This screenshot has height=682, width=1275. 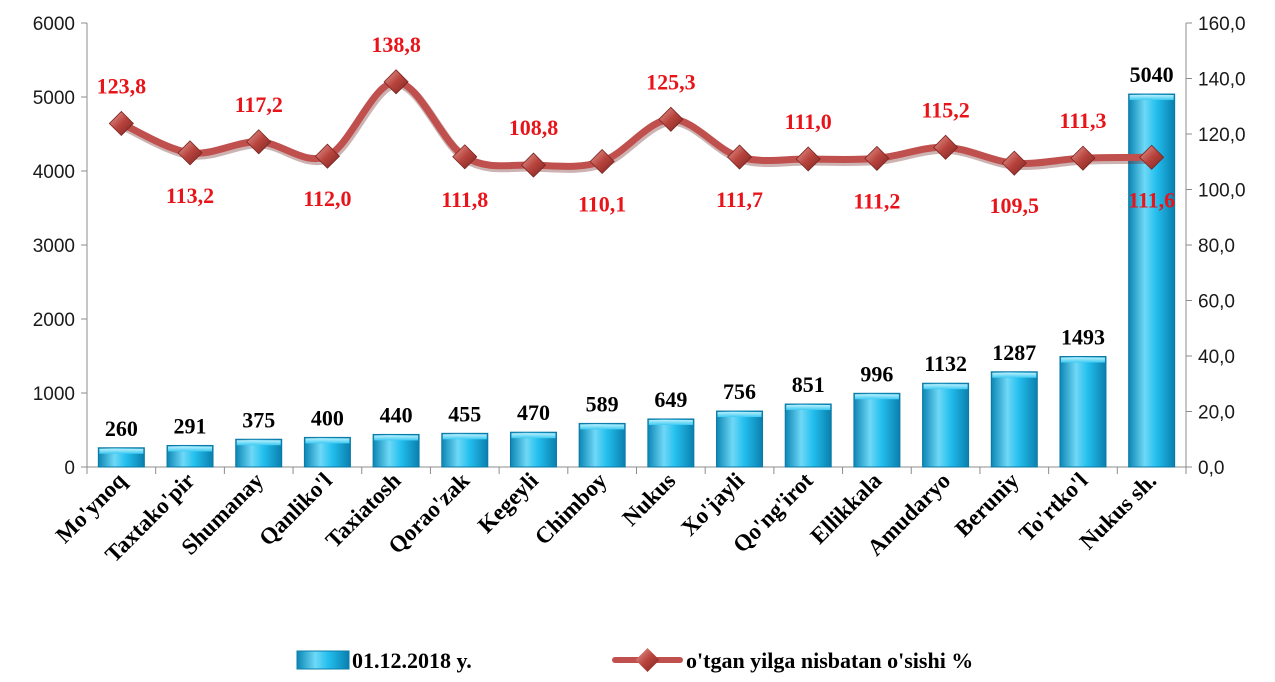 I want to click on line-value-label: 112,0, so click(x=327, y=198).